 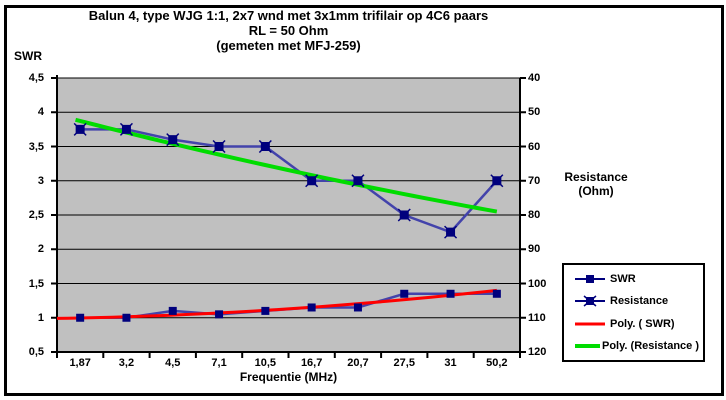 What do you see at coordinates (36, 78) in the screenshot?
I see `left-axis-tick-label: 4,5` at bounding box center [36, 78].